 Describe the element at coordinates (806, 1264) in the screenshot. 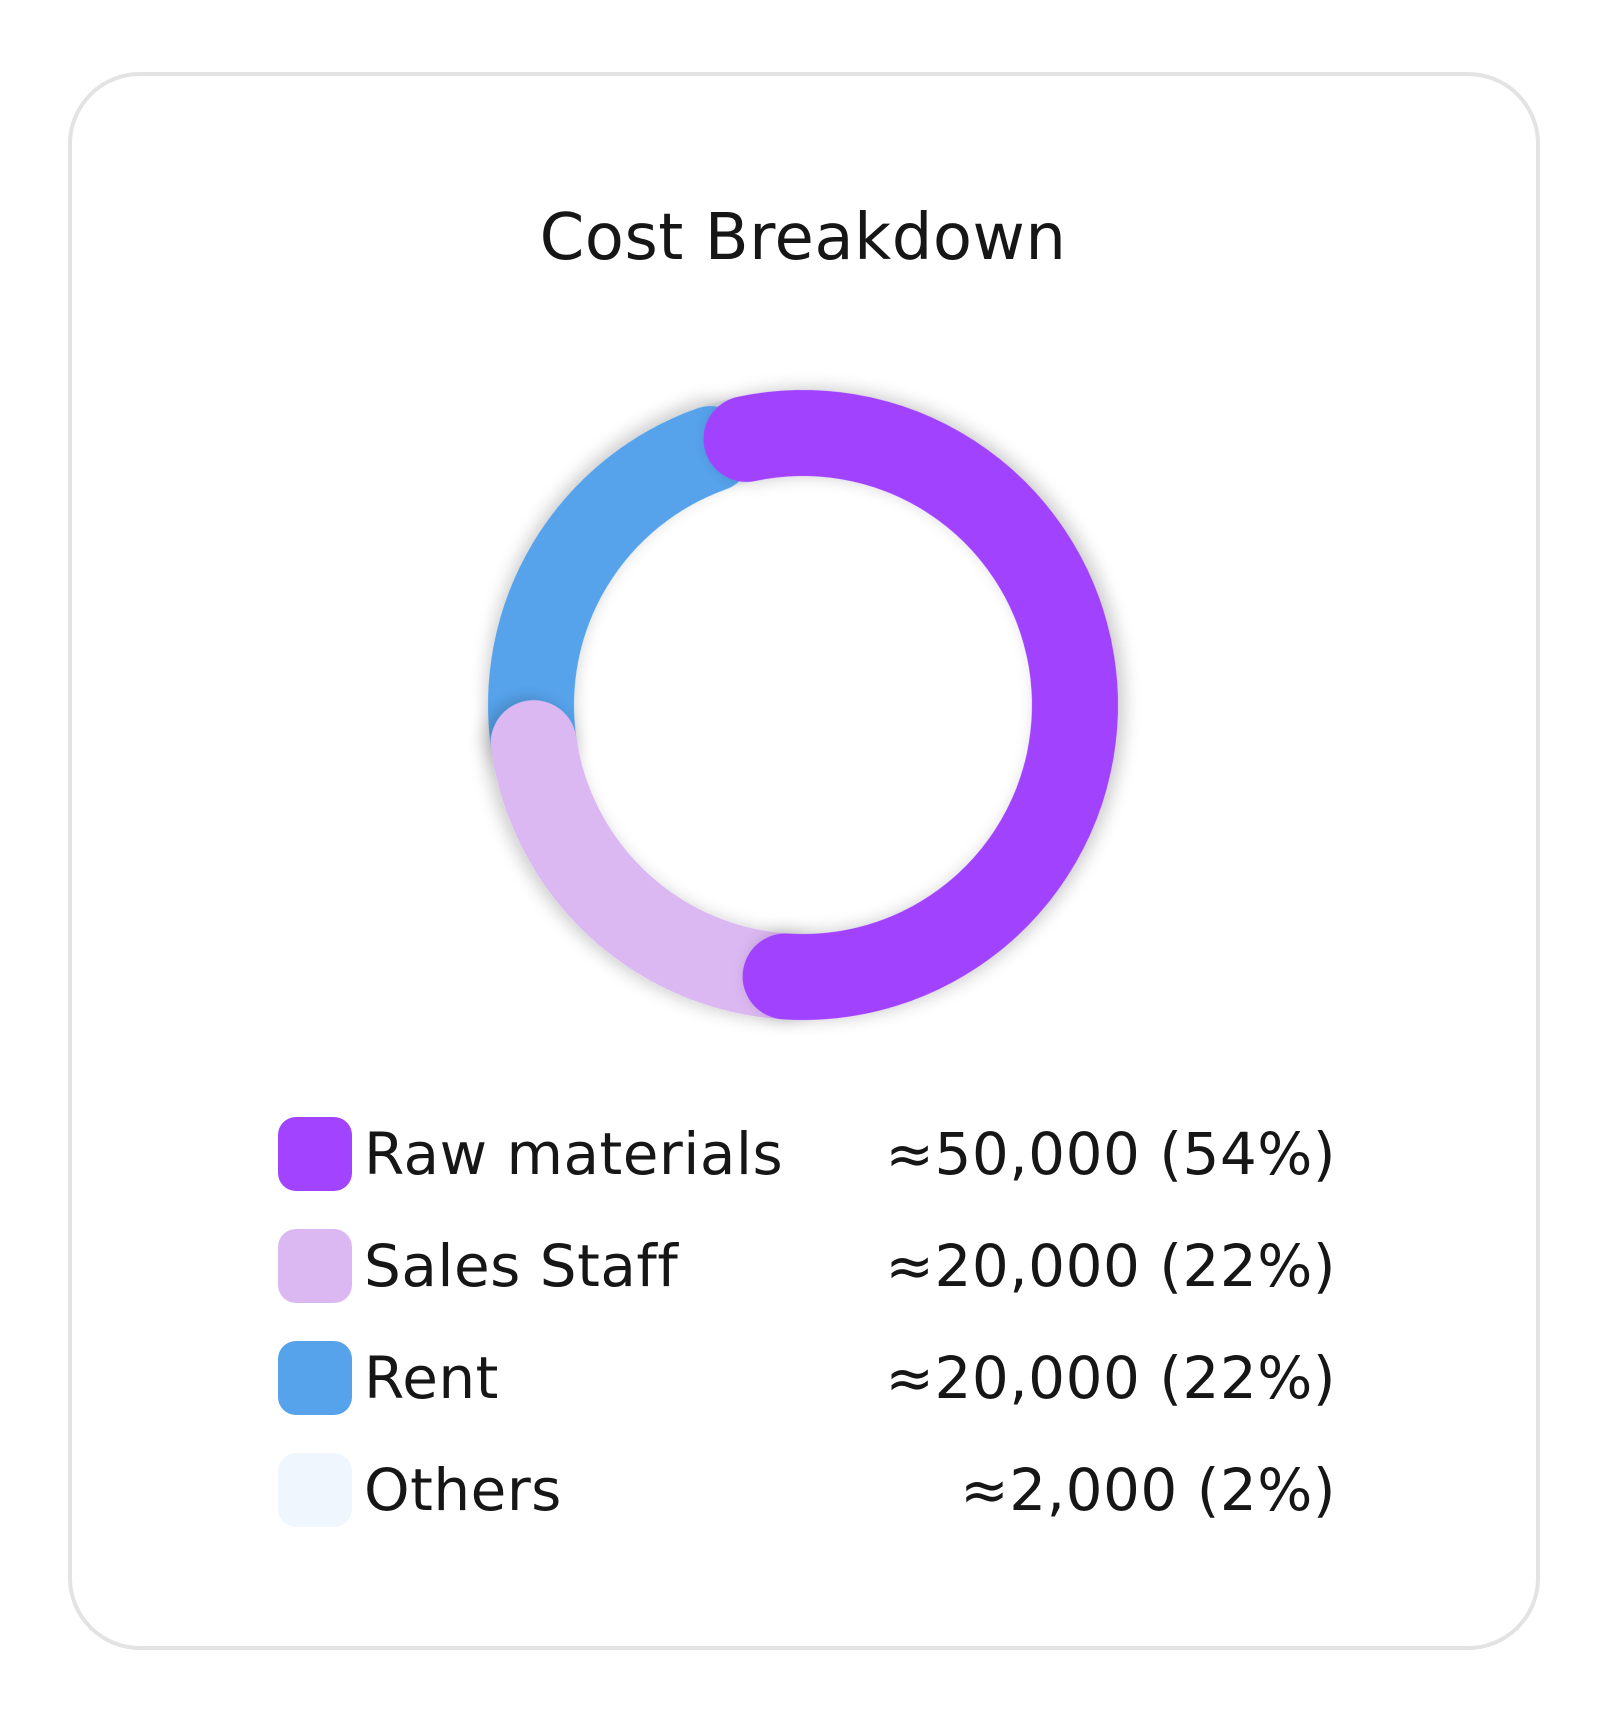

I see `legend-item-sales-staff: Sales Staff ≈20,000 (22%)` at that location.